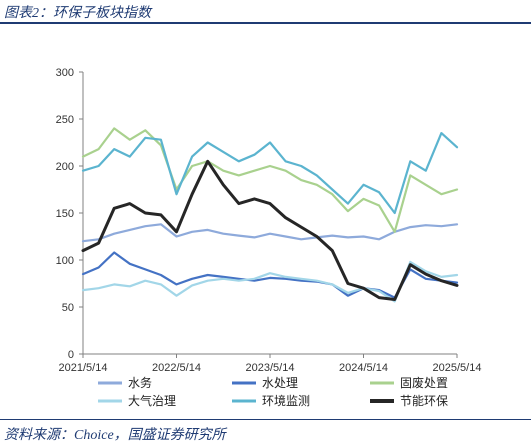 Image resolution: width=531 pixels, height=448 pixels. What do you see at coordinates (270, 368) in the screenshot?
I see `x-tick-label: 2023/5/14` at bounding box center [270, 368].